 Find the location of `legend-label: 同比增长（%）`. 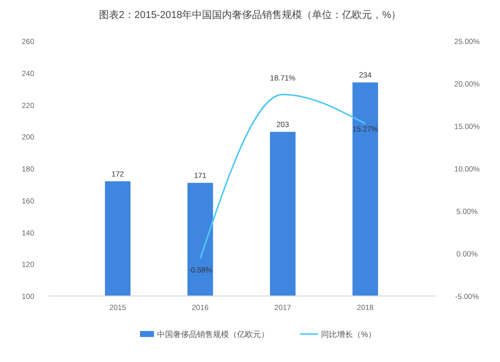

legend-label: 同比增长（%） is located at coordinates (348, 334).